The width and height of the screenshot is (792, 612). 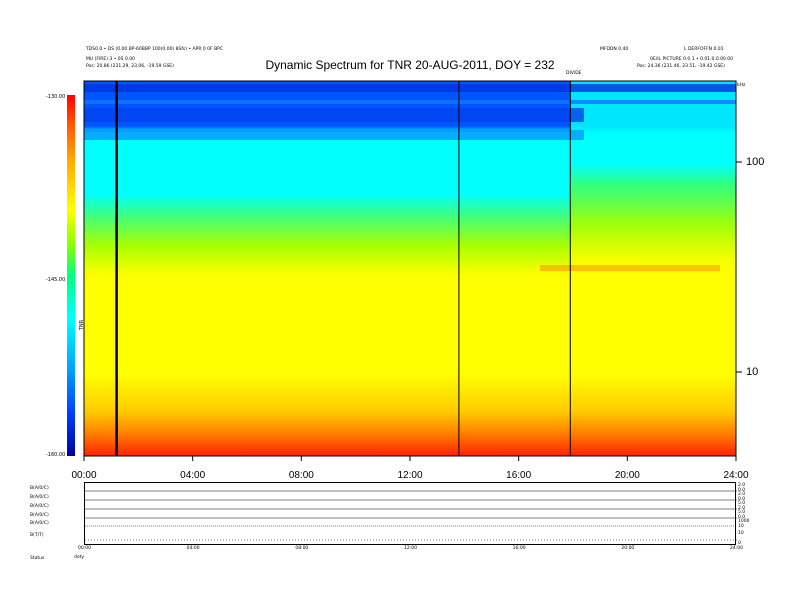 What do you see at coordinates (519, 475) in the screenshot?
I see `x-tick-label: 16:00` at bounding box center [519, 475].